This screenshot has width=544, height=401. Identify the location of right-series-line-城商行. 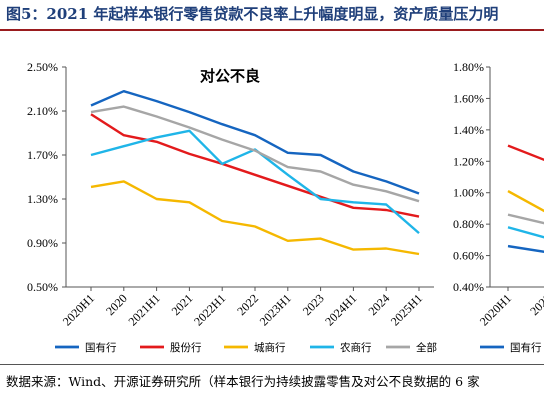
(525, 201).